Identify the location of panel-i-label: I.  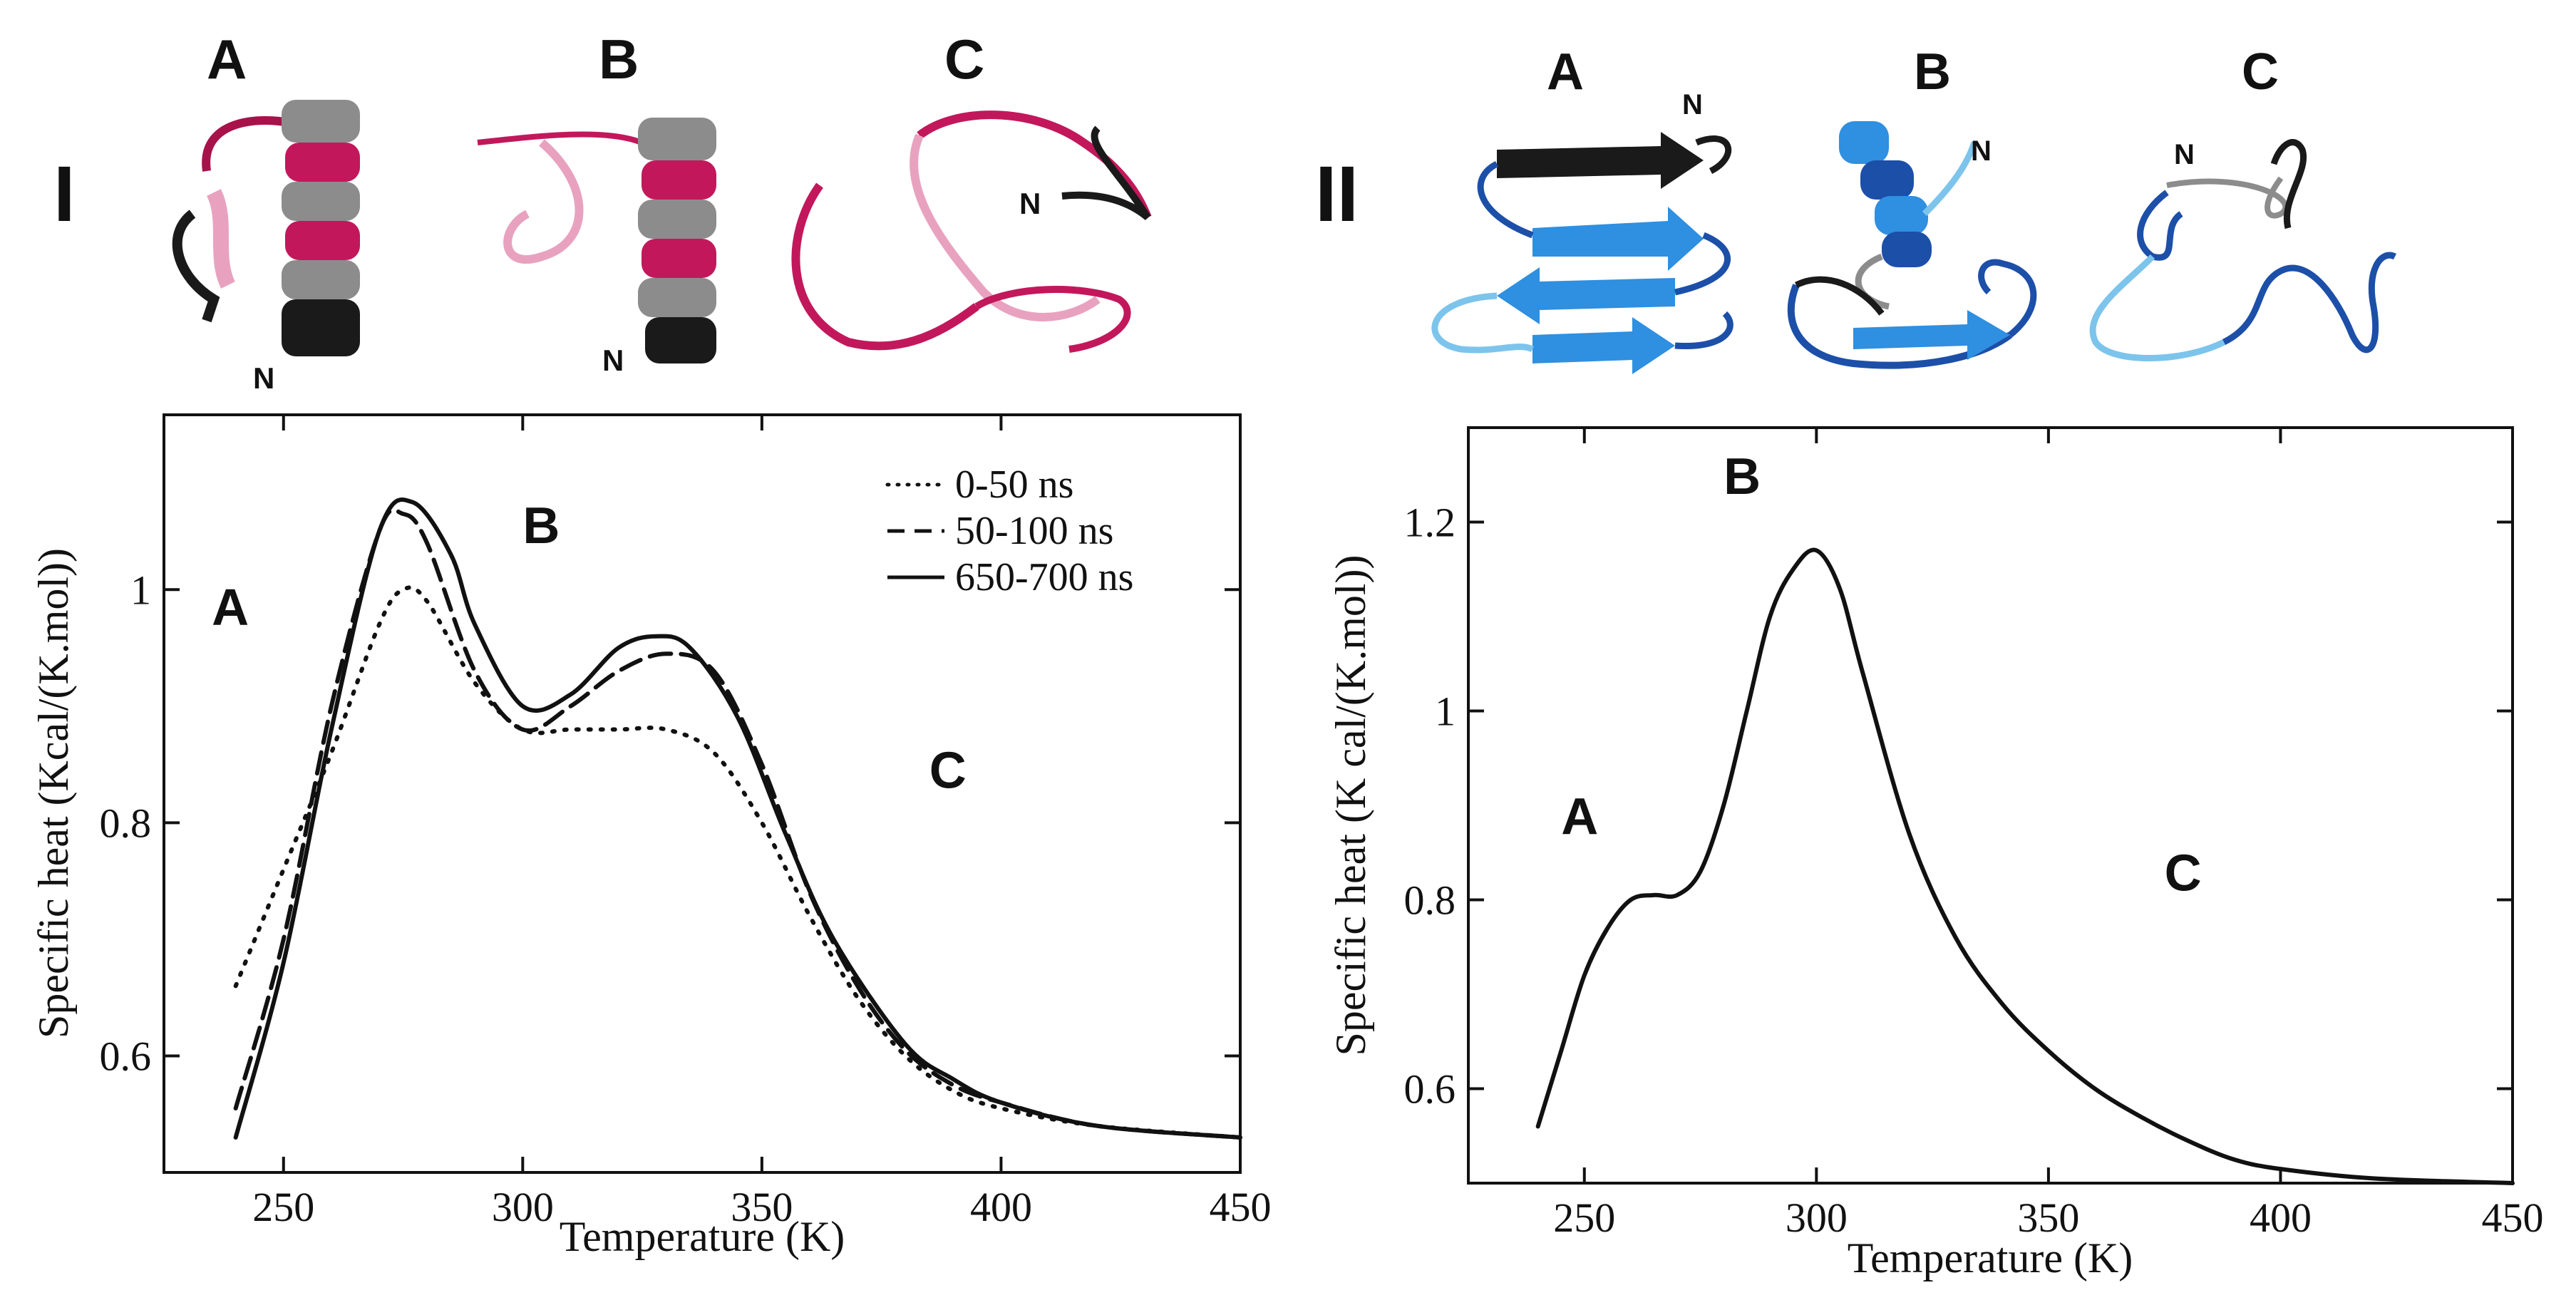
(64, 194).